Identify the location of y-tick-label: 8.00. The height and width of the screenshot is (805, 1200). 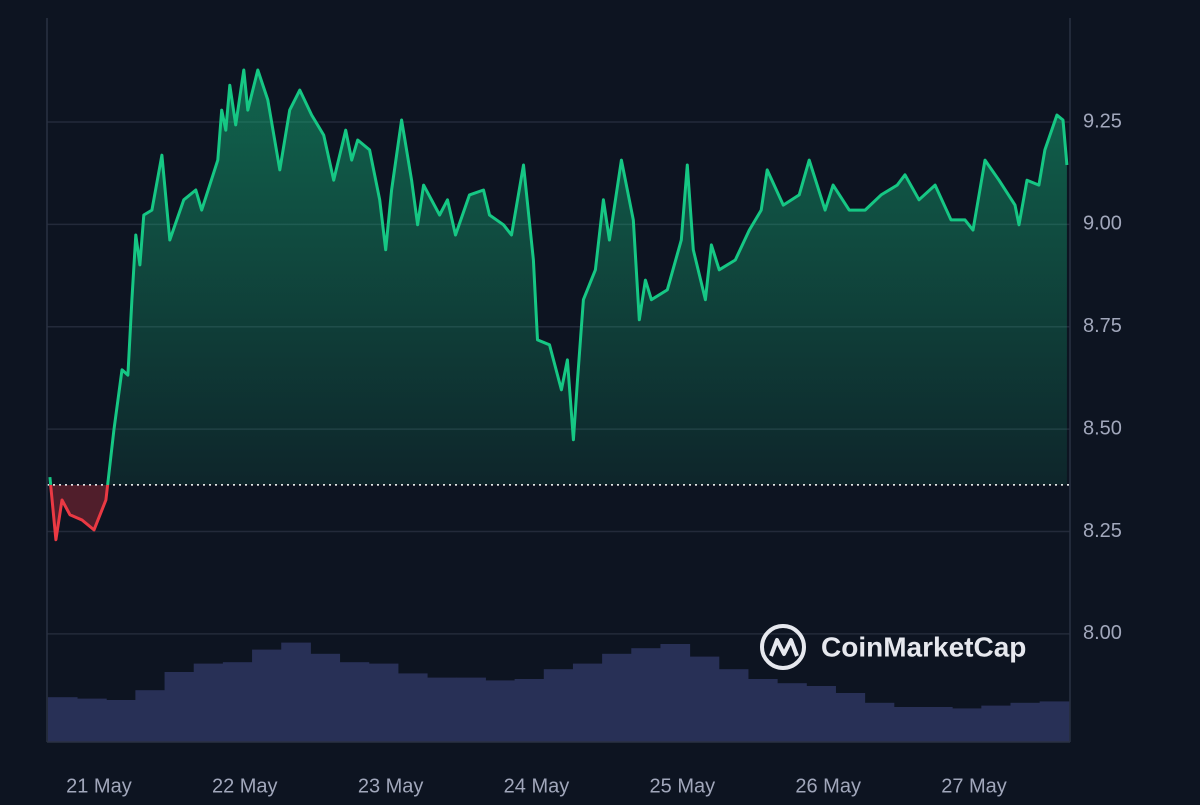
(1102, 633).